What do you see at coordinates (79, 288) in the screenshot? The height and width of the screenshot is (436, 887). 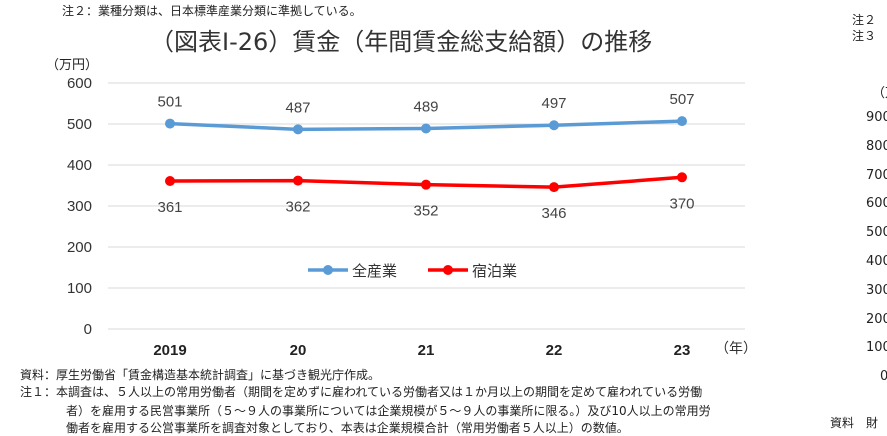 I see `y-tick-label: 100` at bounding box center [79, 288].